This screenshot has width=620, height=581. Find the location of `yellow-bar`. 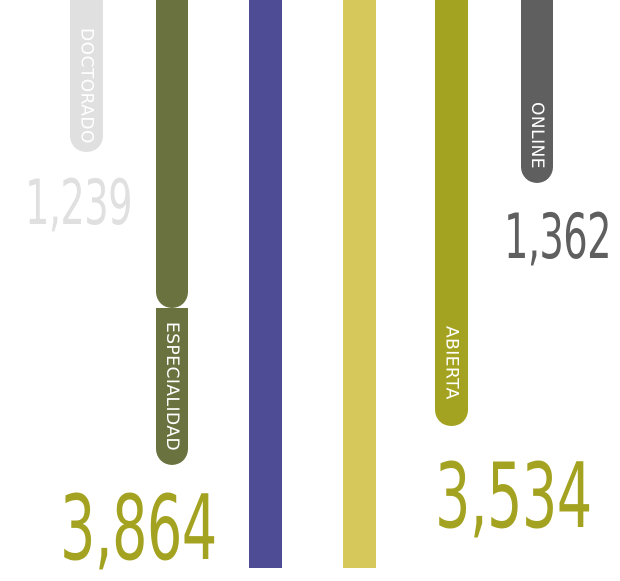

yellow-bar is located at coordinates (359, 284).